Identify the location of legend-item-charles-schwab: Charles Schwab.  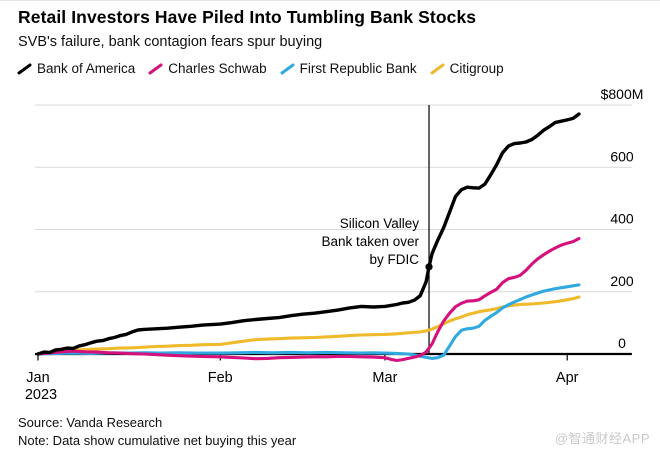
(207, 68).